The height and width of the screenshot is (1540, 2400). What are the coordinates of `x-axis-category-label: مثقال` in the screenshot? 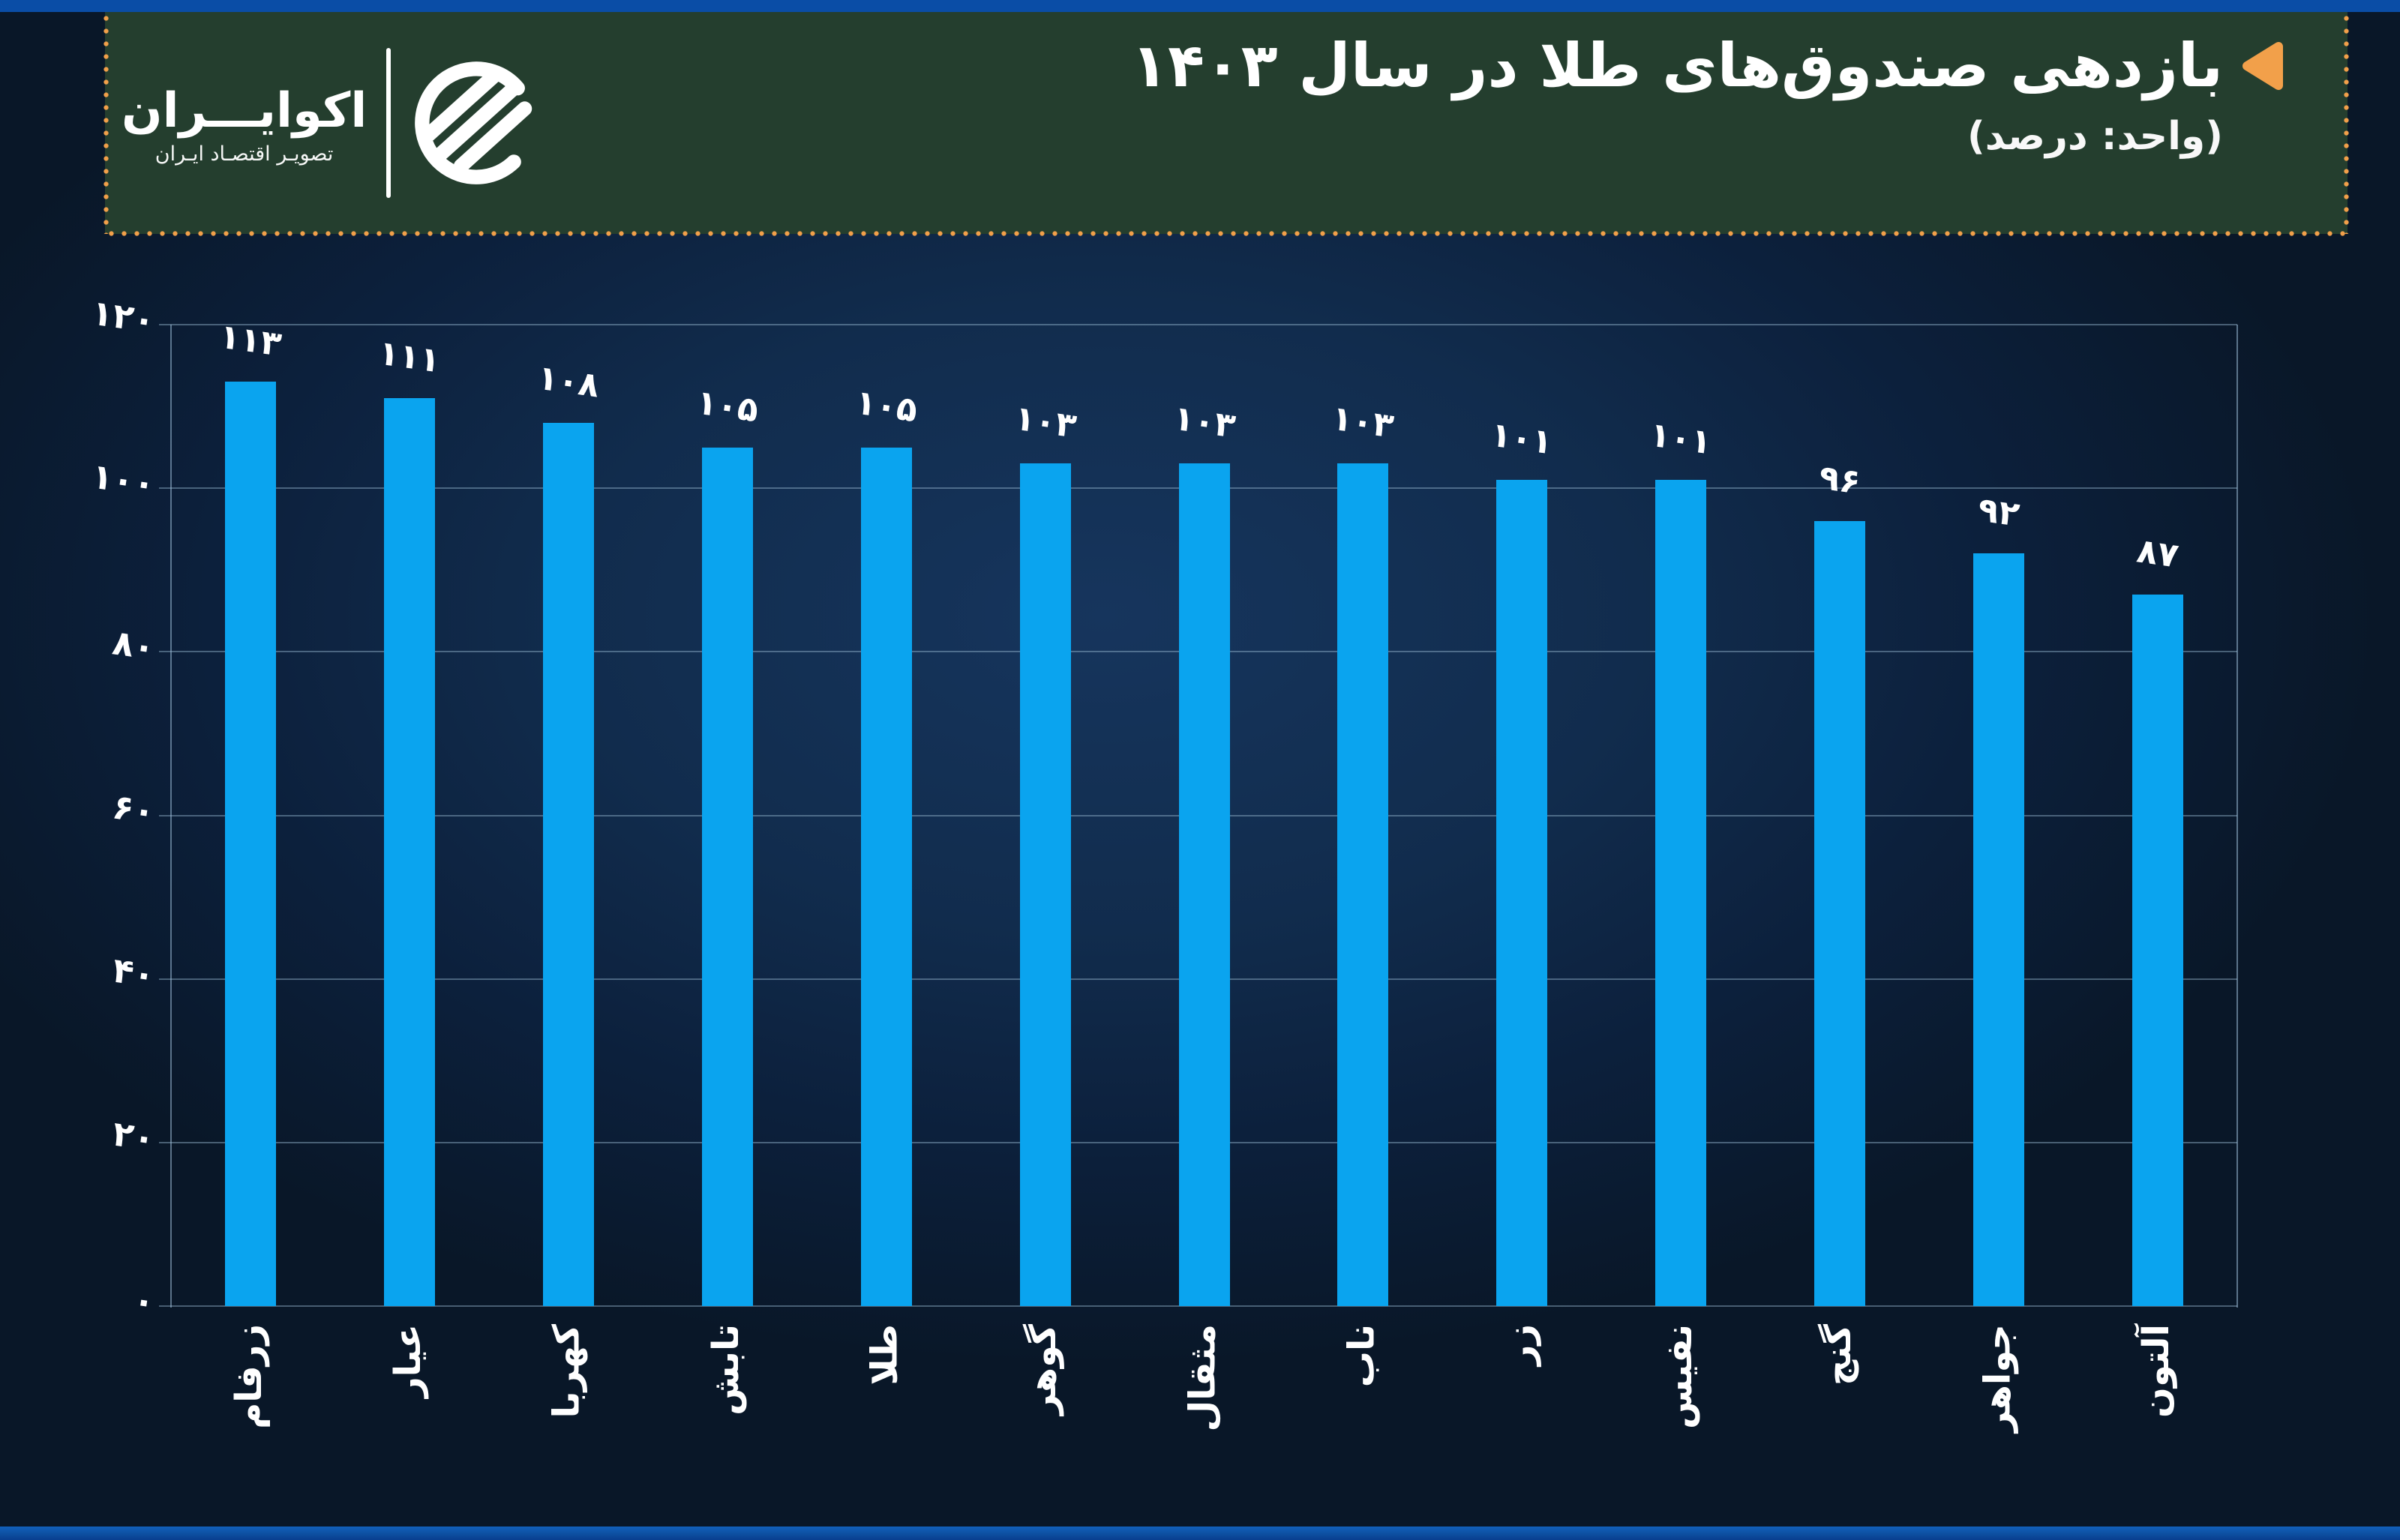 It's located at (1202, 1378).